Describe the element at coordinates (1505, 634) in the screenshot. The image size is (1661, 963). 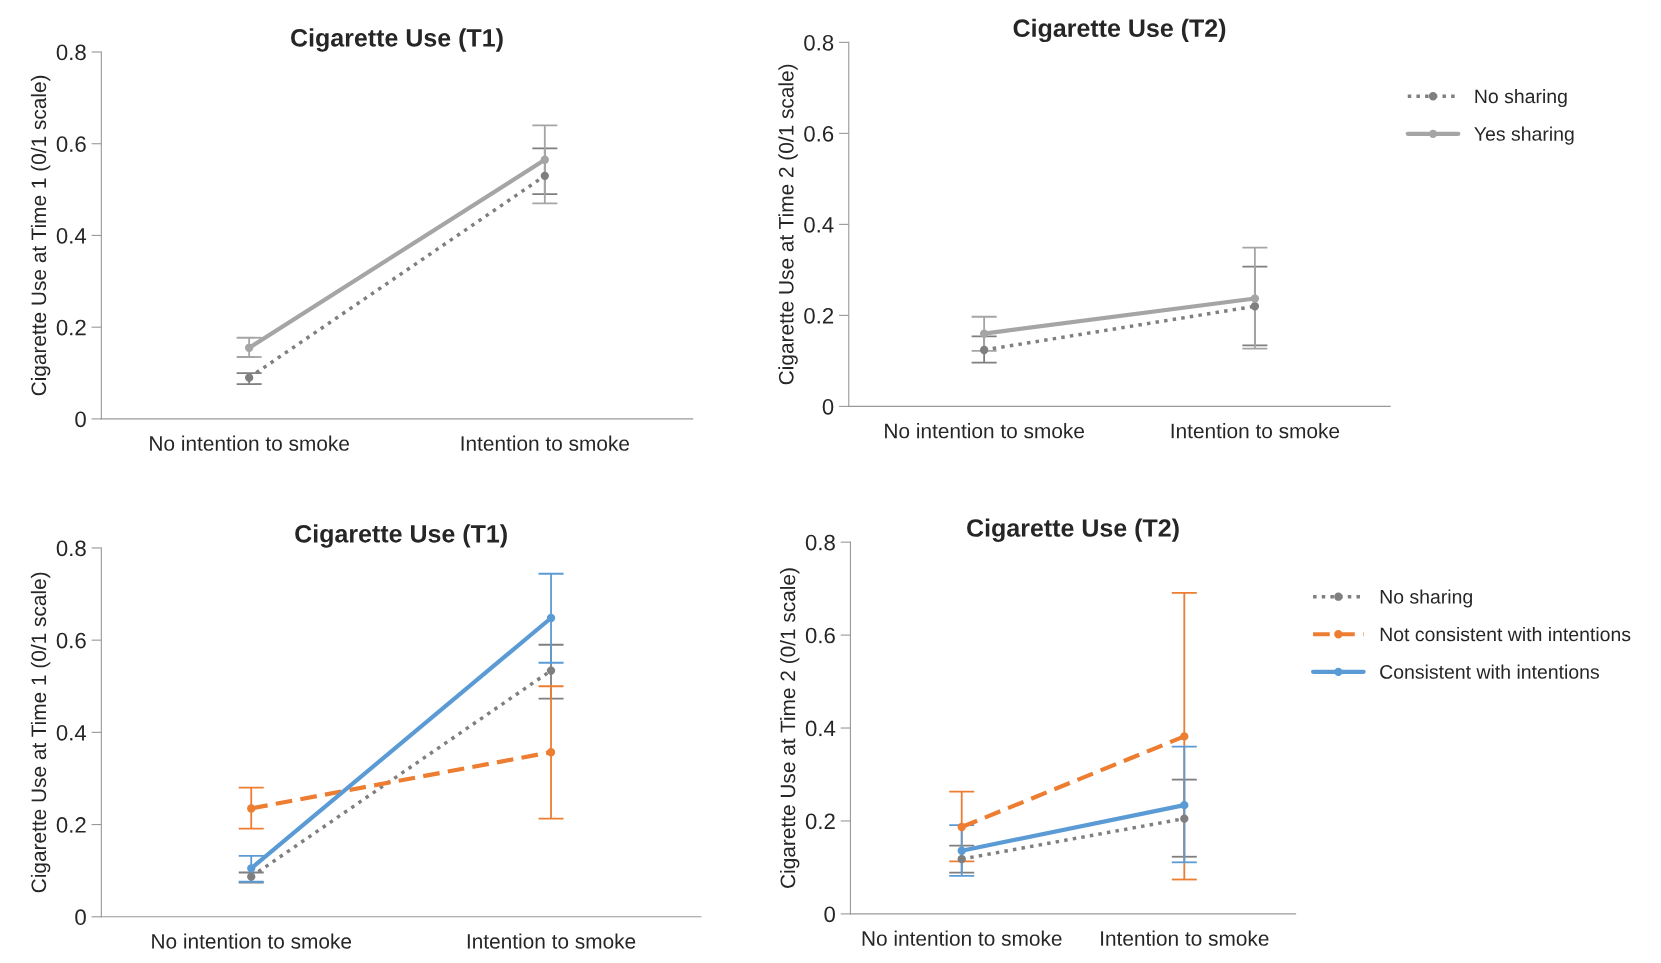
I see `legend-label: Not consistent with intentions` at that location.